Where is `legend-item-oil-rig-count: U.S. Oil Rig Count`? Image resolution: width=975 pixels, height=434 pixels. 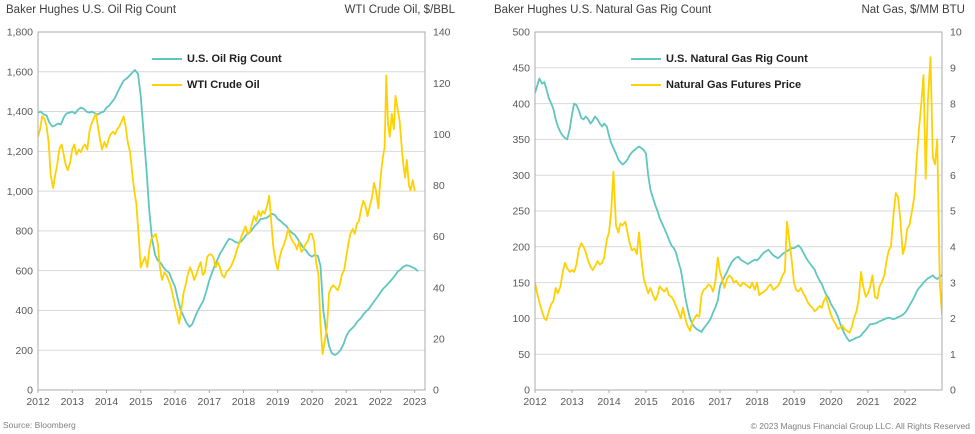 legend-item-oil-rig-count: U.S. Oil Rig Count is located at coordinates (217, 59).